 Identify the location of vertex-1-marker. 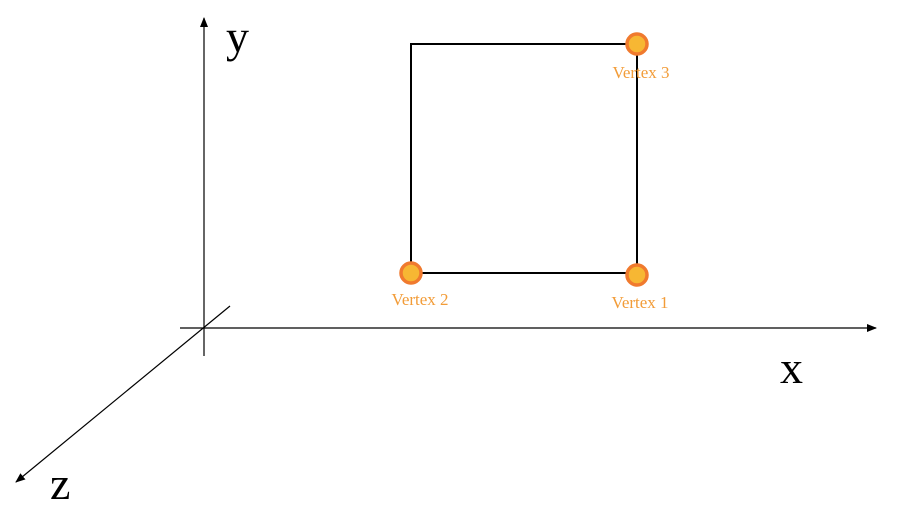
(637, 275).